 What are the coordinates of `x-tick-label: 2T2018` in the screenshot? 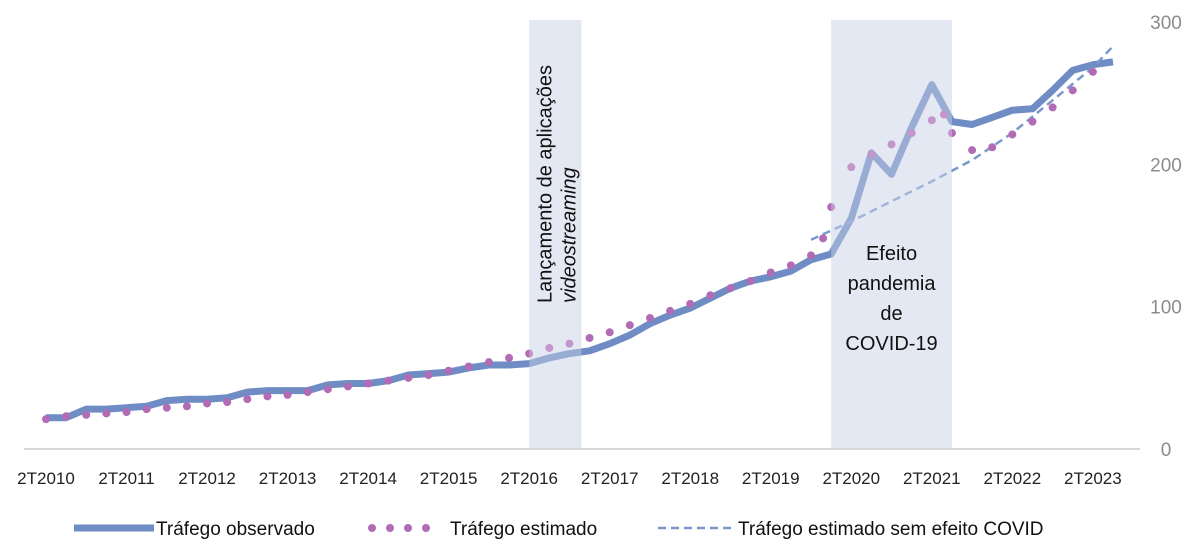 It's located at (690, 478).